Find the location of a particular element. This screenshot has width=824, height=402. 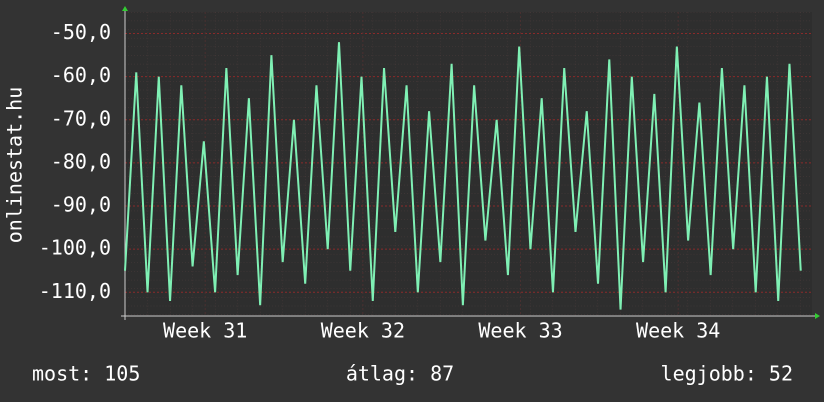

x-tick-label: Week 32 is located at coordinates (363, 331).